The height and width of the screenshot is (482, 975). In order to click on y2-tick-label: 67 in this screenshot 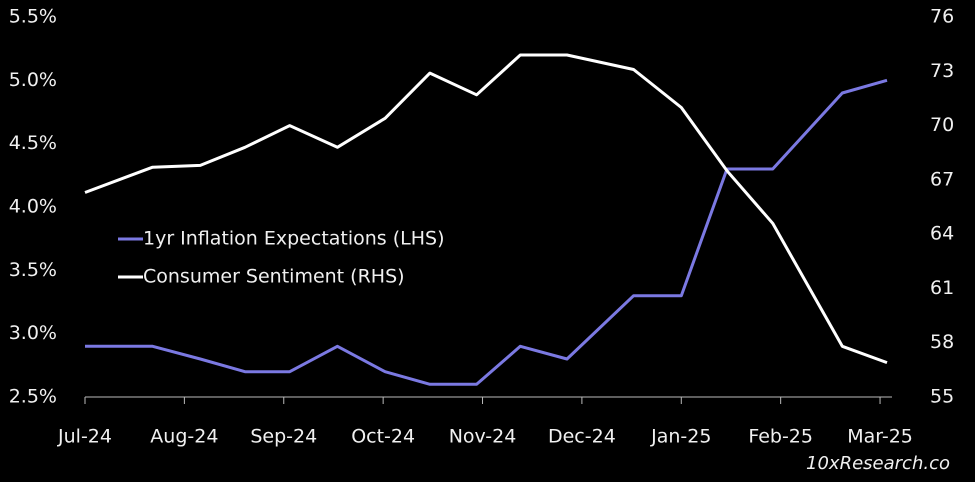, I will do `click(942, 179)`.